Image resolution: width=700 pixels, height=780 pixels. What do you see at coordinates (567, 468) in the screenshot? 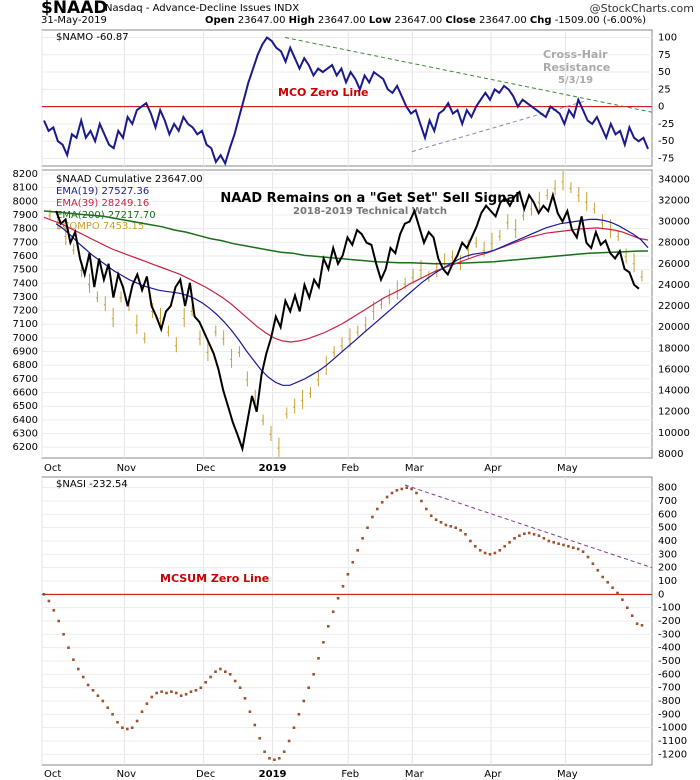
I see `month-label-mid: May` at bounding box center [567, 468].